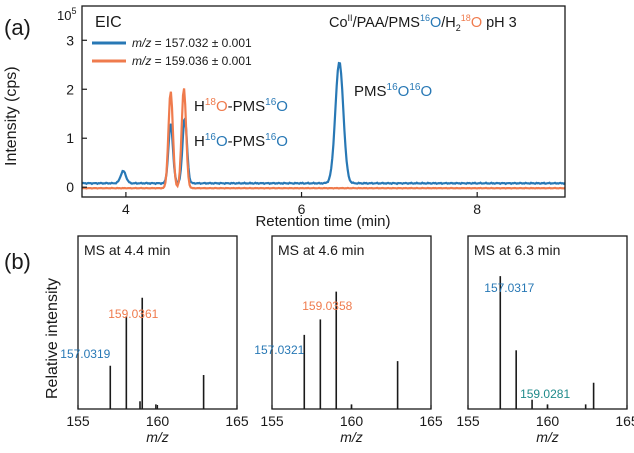 This screenshot has width=634, height=453. What do you see at coordinates (17, 27) in the screenshot?
I see `panel-label-a: (a)` at bounding box center [17, 27].